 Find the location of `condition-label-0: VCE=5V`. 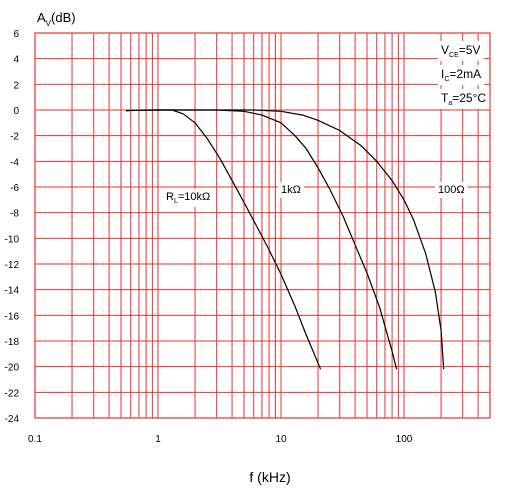

condition-label-0: VCE=5V is located at coordinates (461, 51).